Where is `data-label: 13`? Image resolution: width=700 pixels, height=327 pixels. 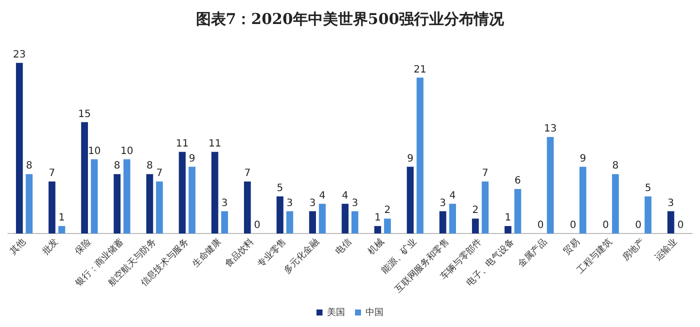
data-label: 13 is located at coordinates (550, 129).